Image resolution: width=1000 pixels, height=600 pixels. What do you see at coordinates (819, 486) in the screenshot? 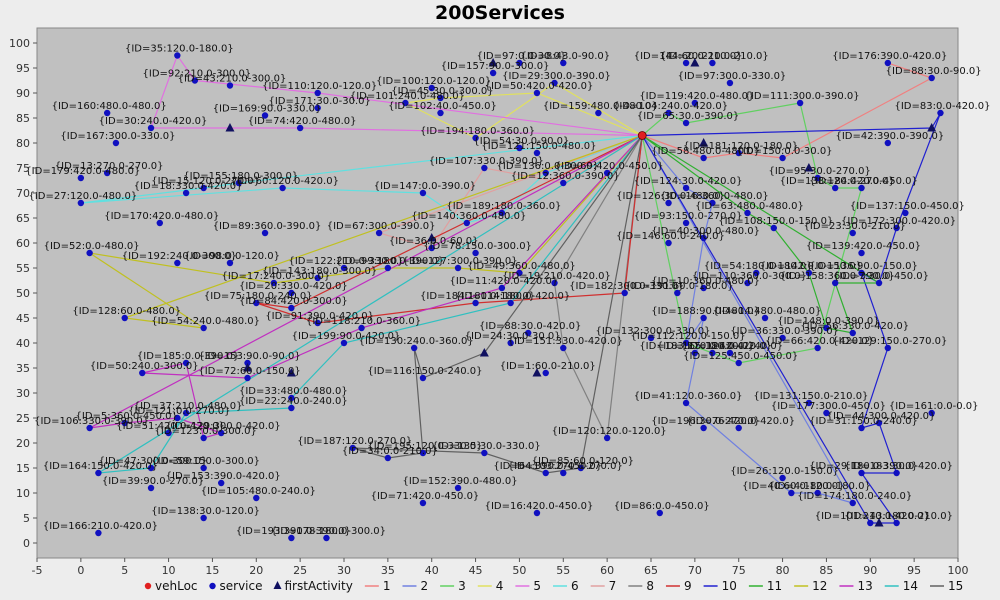
I see `service-label: {ID=4:180.0-180.0}` at bounding box center [819, 486].